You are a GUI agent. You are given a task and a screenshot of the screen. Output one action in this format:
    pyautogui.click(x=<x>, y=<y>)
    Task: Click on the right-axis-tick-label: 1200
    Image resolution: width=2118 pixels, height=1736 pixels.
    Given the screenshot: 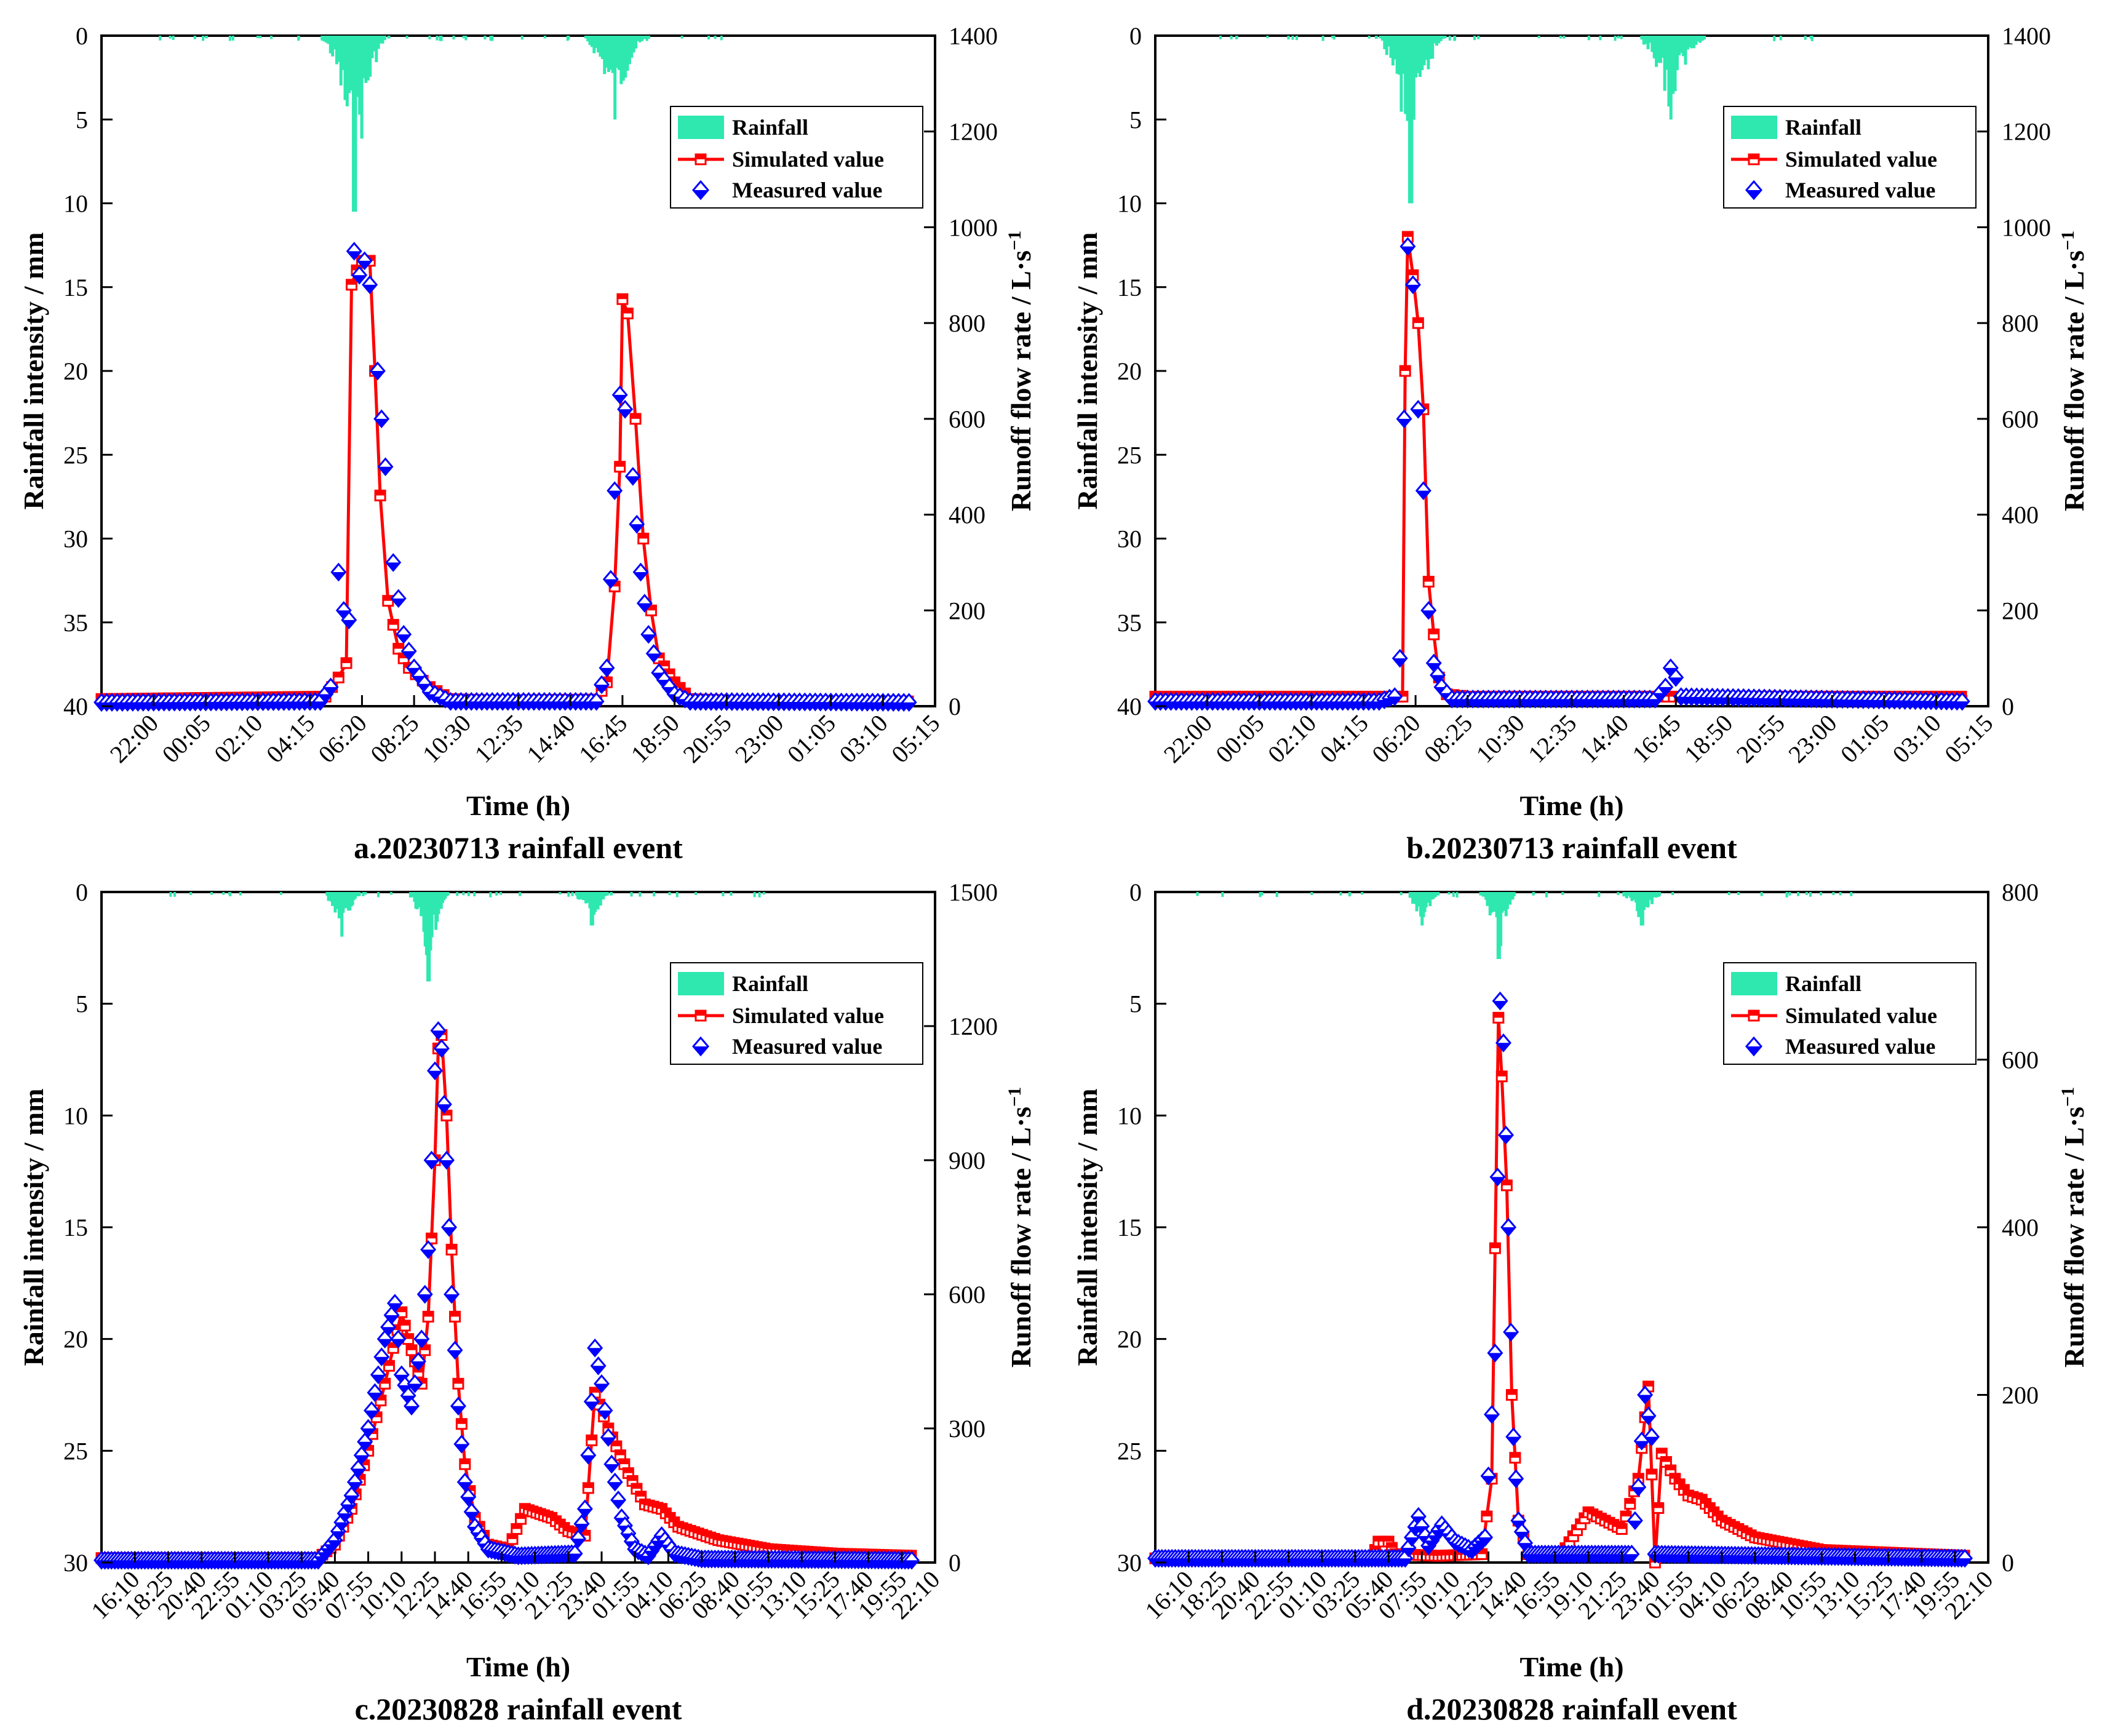 What is the action you would take?
    pyautogui.click(x=973, y=132)
    